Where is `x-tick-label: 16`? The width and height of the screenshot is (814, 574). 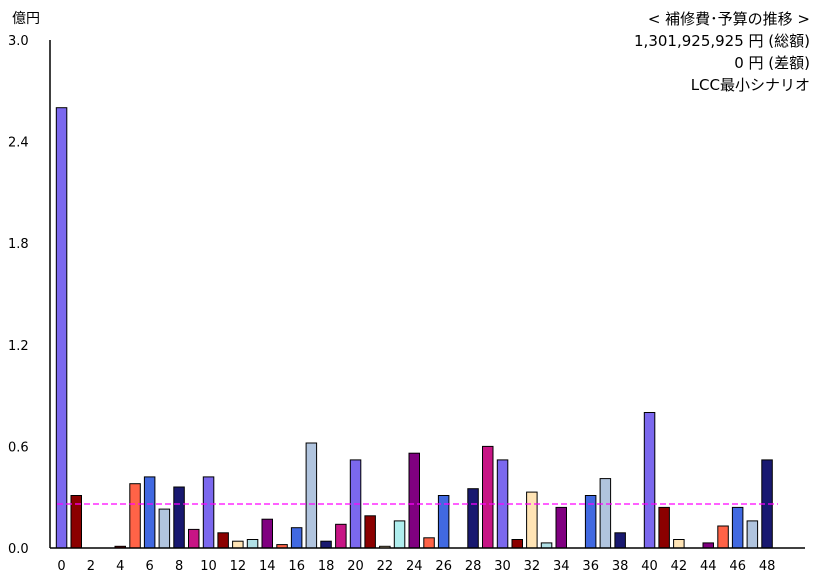 x-tick-label: 16 is located at coordinates (296, 566).